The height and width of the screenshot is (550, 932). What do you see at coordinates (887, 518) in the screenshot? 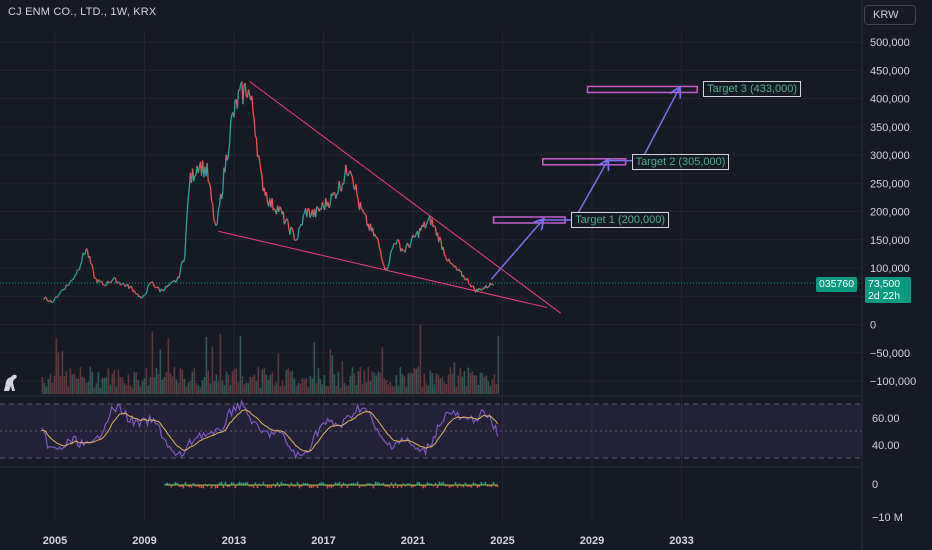
I see `oscillator-tick-label: −10 M` at bounding box center [887, 518].